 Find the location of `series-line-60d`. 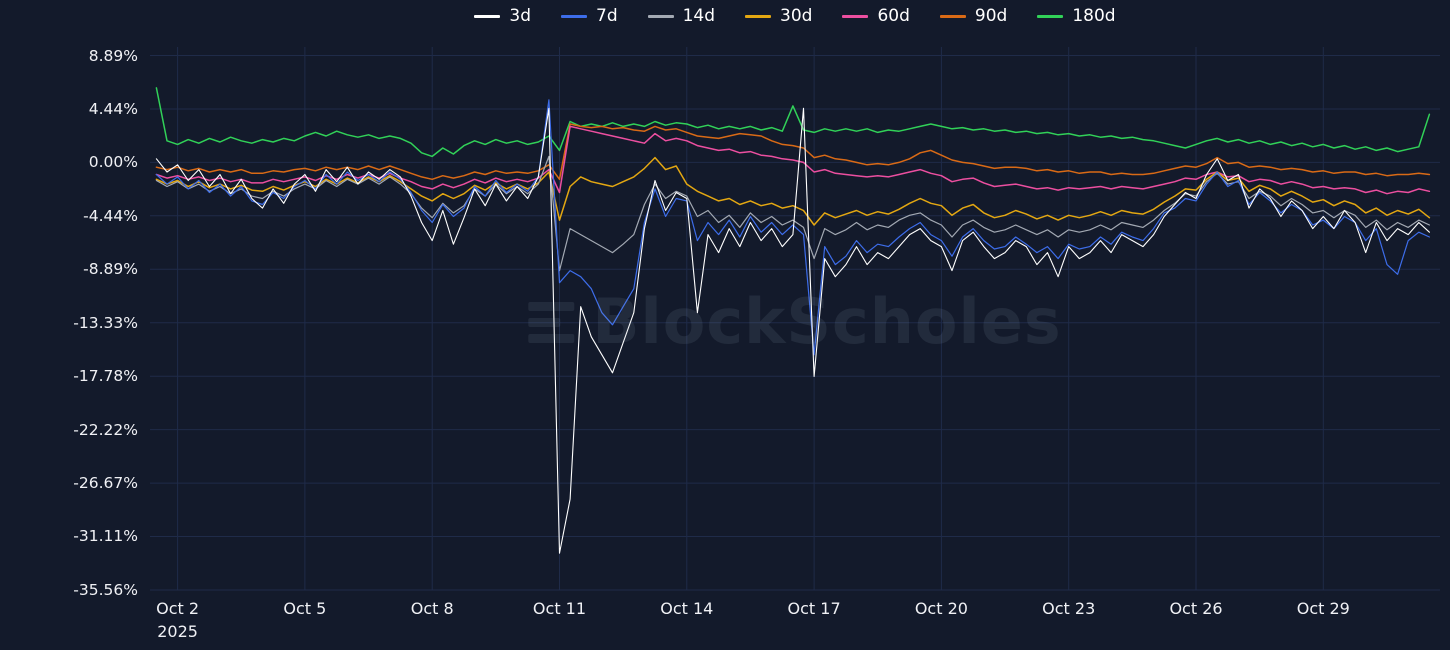

series-line-60d is located at coordinates (793, 160).